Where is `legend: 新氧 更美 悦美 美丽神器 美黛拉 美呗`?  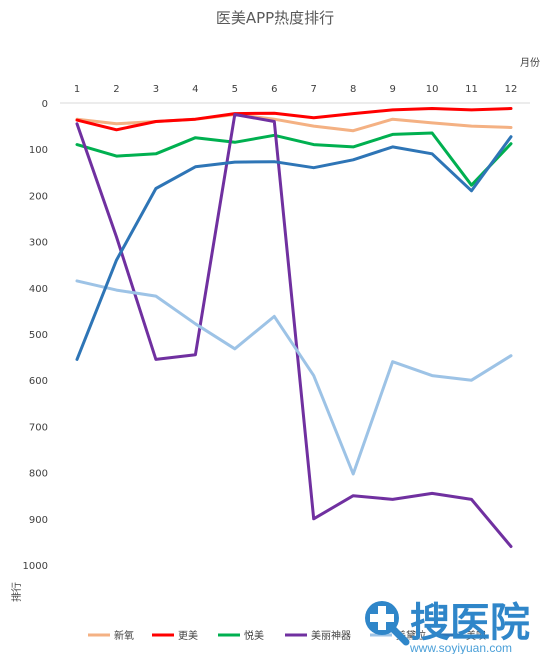 legend: 新氧 更美 悦美 美丽神器 美黛拉 美呗 is located at coordinates (287, 635).